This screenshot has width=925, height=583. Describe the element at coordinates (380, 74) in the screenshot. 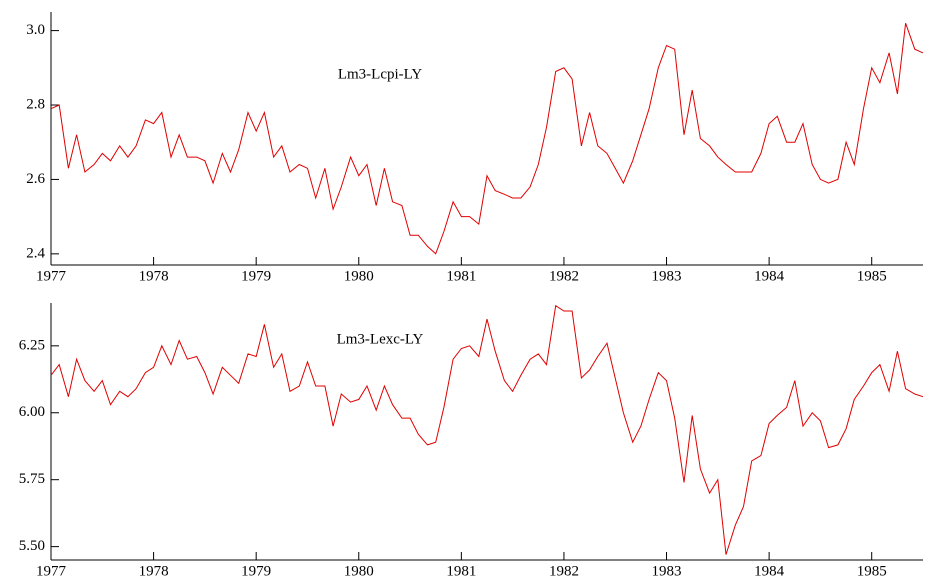

I see `series-label: Lm3-Lcpi-LY` at that location.